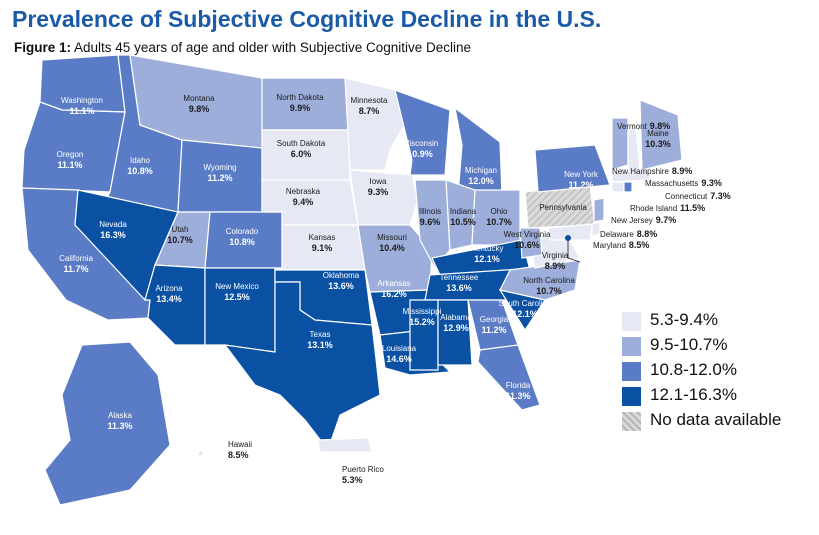 The image size is (819, 535). I want to click on legend-item: 12.1-16.3%, so click(717, 396).